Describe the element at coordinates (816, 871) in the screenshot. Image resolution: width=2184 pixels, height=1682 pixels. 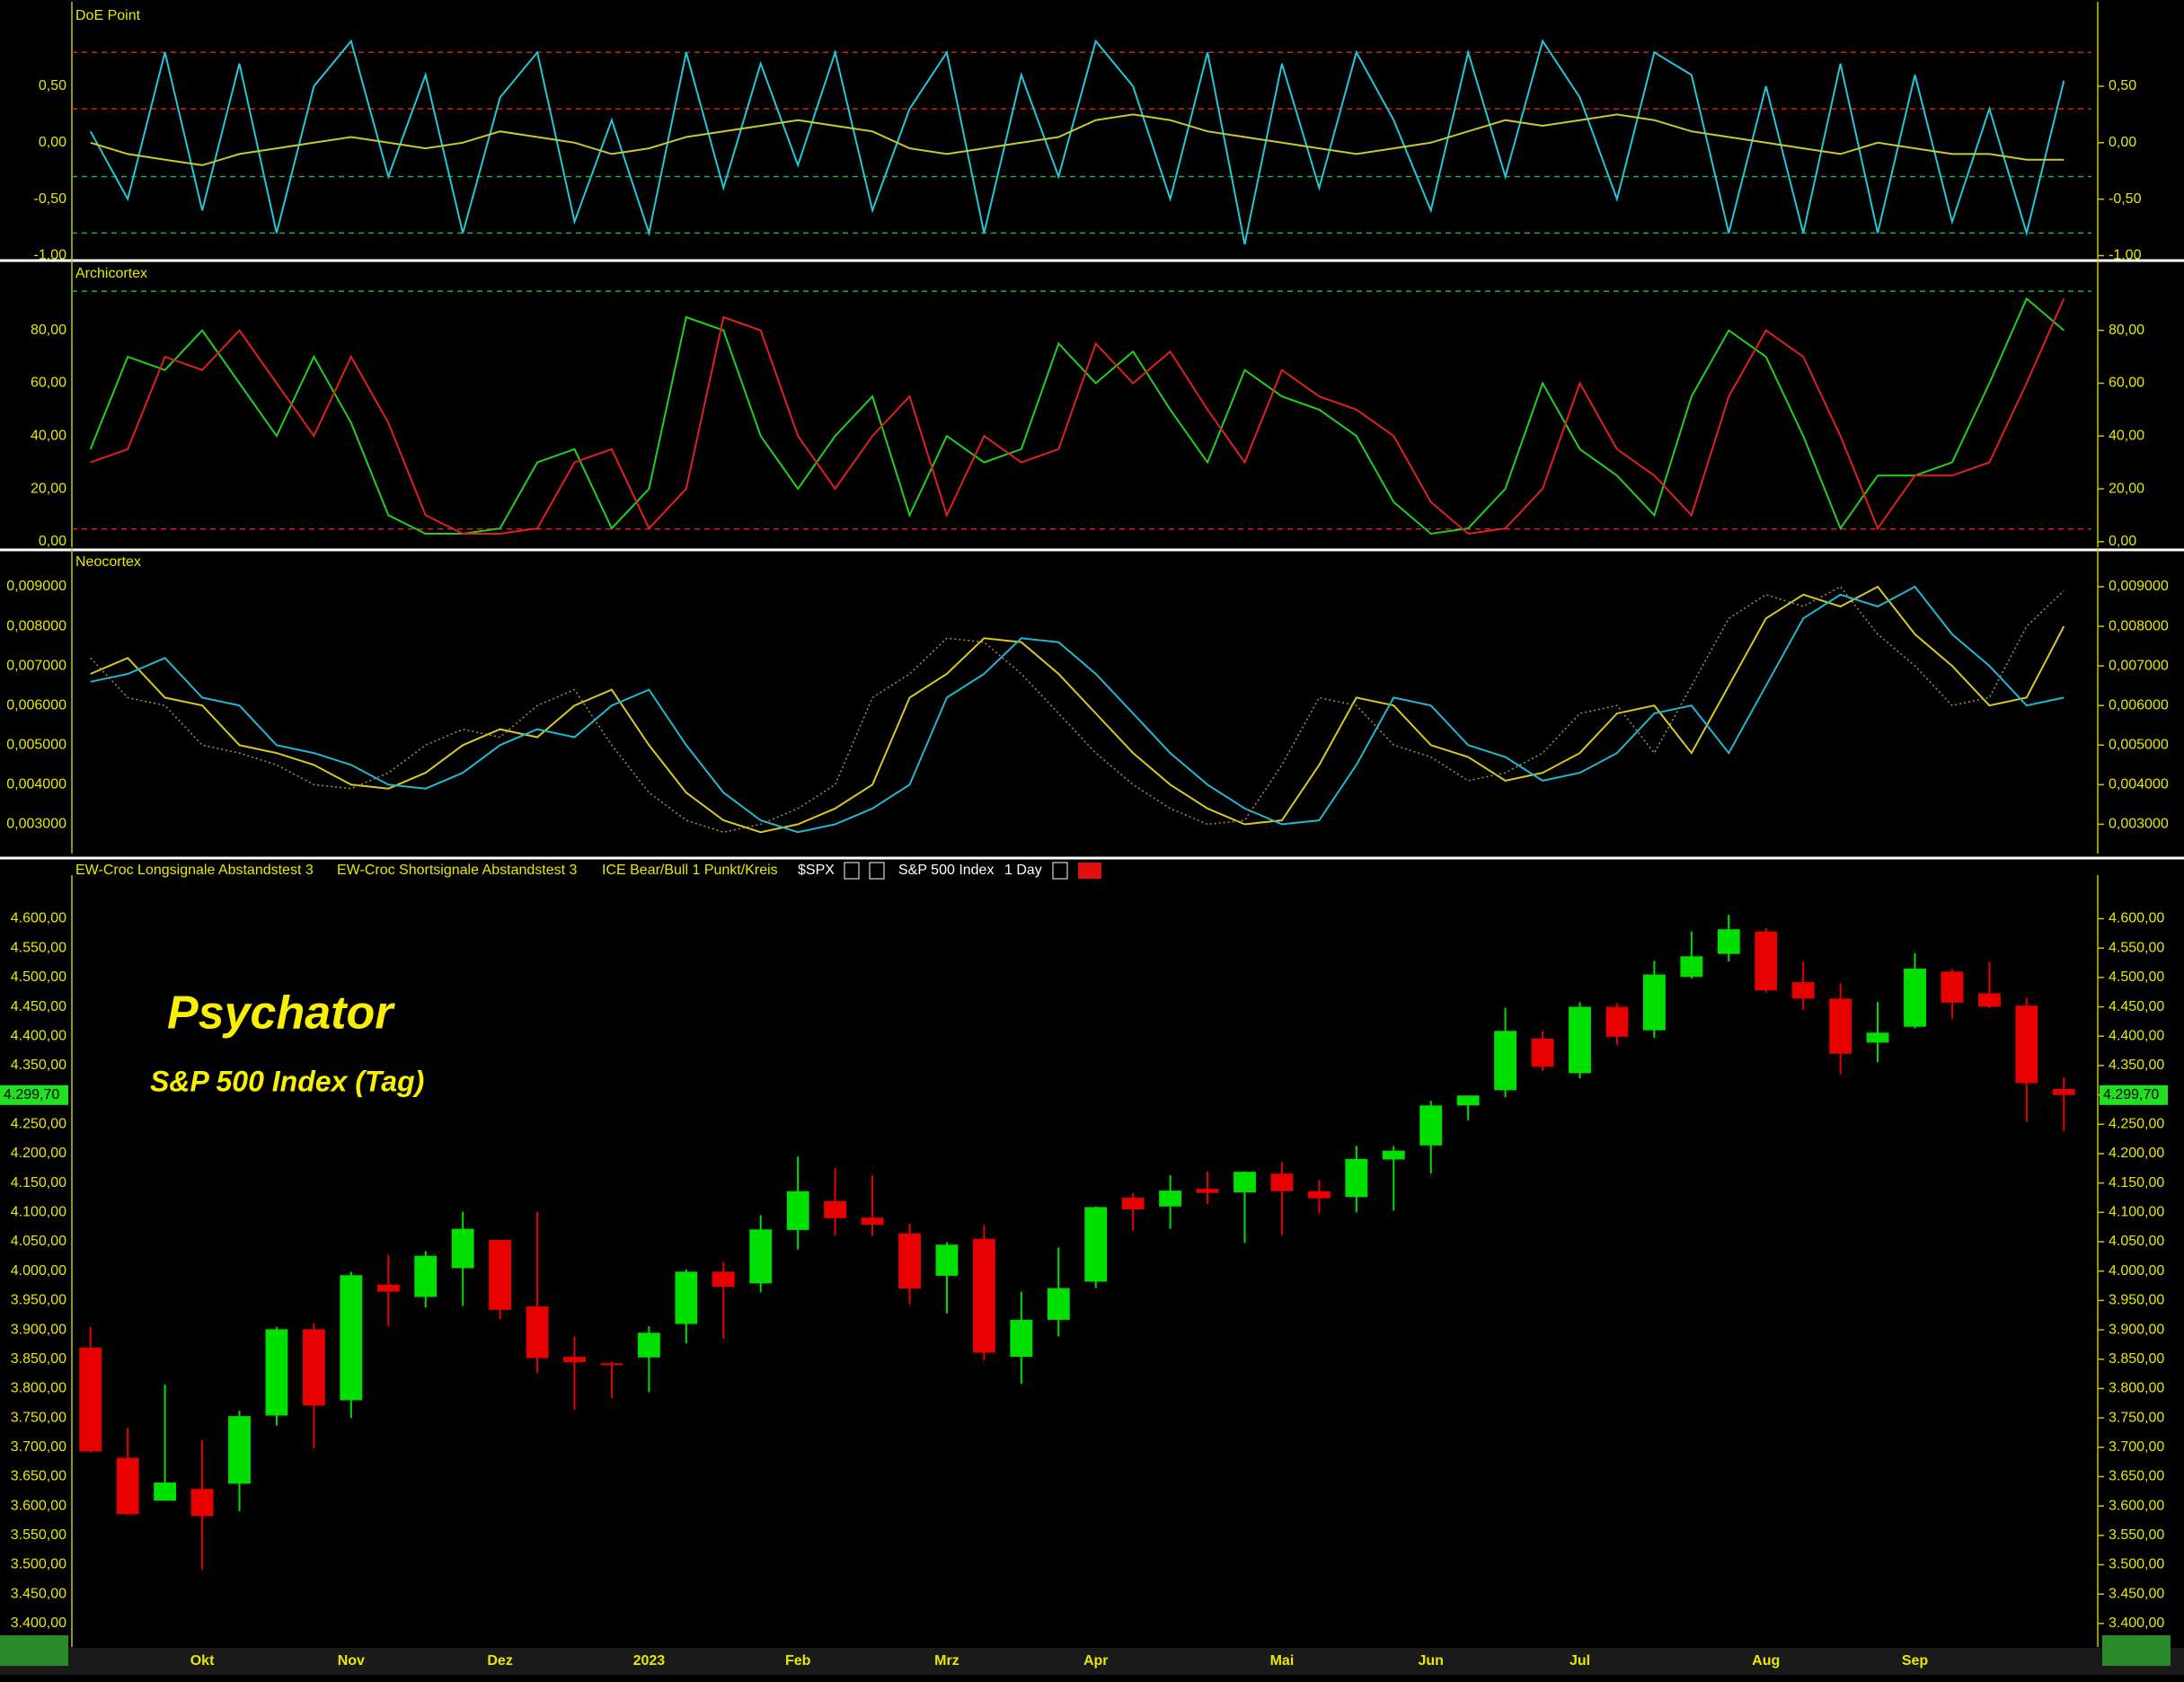
I see `symbol: $SPX` at that location.